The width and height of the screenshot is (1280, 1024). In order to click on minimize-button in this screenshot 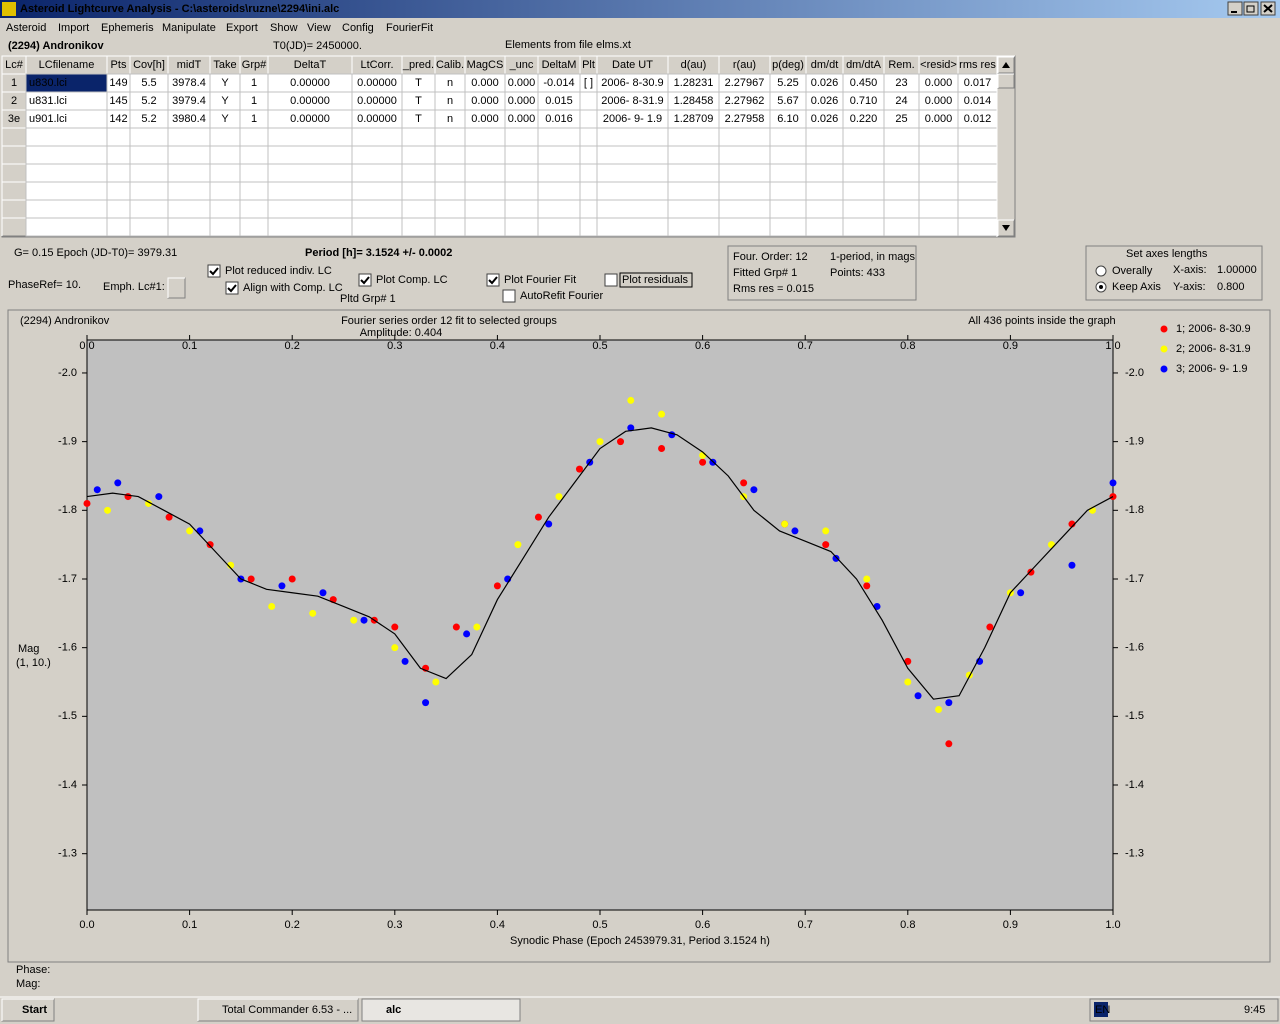, I will do `click(1235, 8)`.